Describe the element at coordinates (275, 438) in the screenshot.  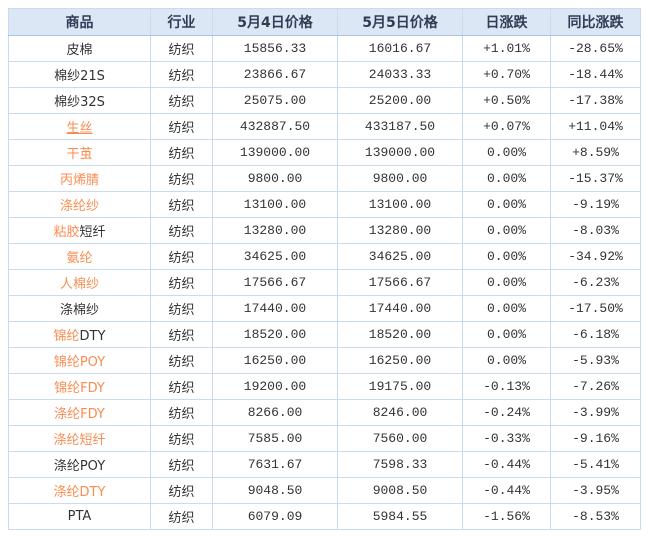
I see `price-may4-cell: 7585.00` at that location.